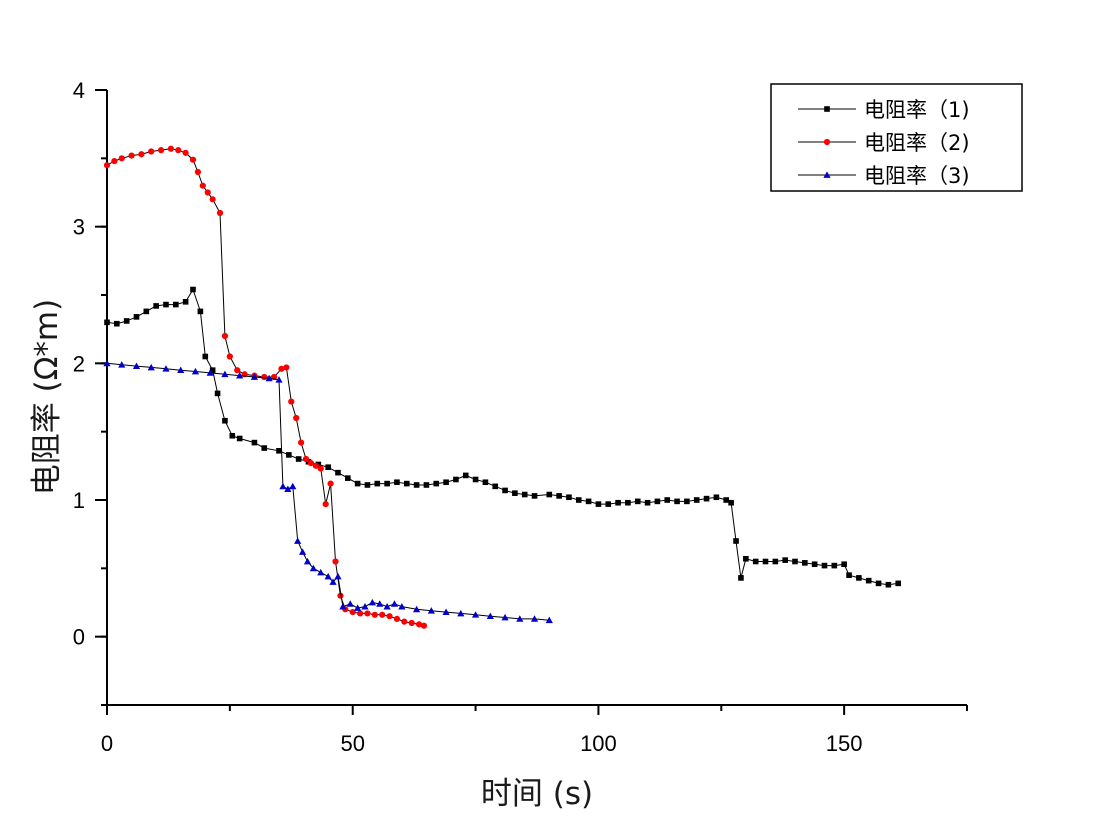 This screenshot has height=823, width=1117. I want to click on y-tick-label: 1, so click(79, 500).